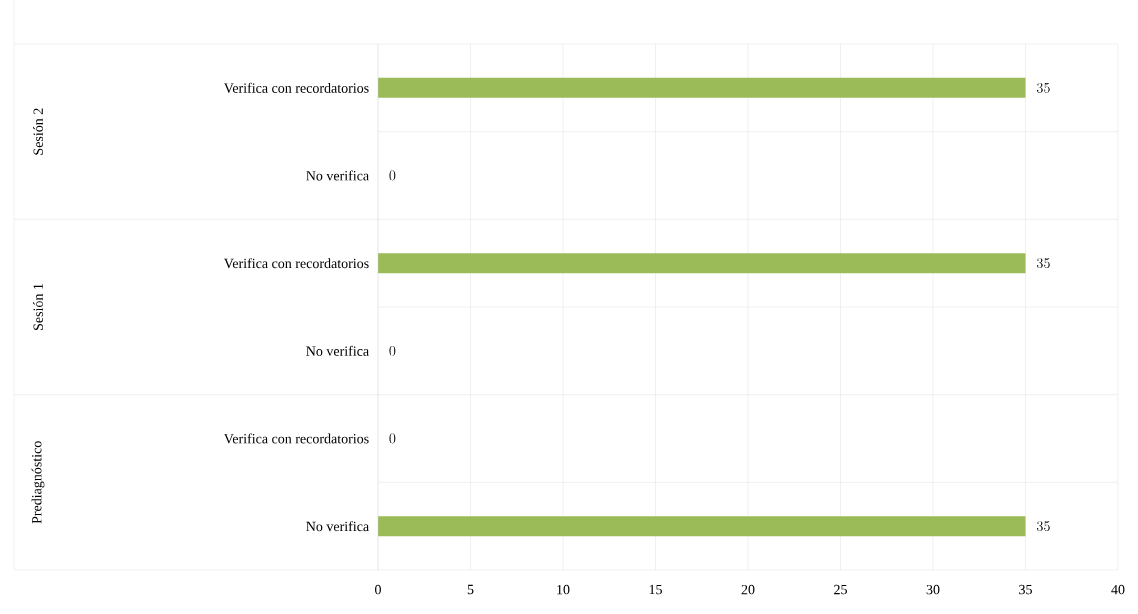 This screenshot has width=1138, height=614. I want to click on x-tick-label: 40, so click(1118, 589).